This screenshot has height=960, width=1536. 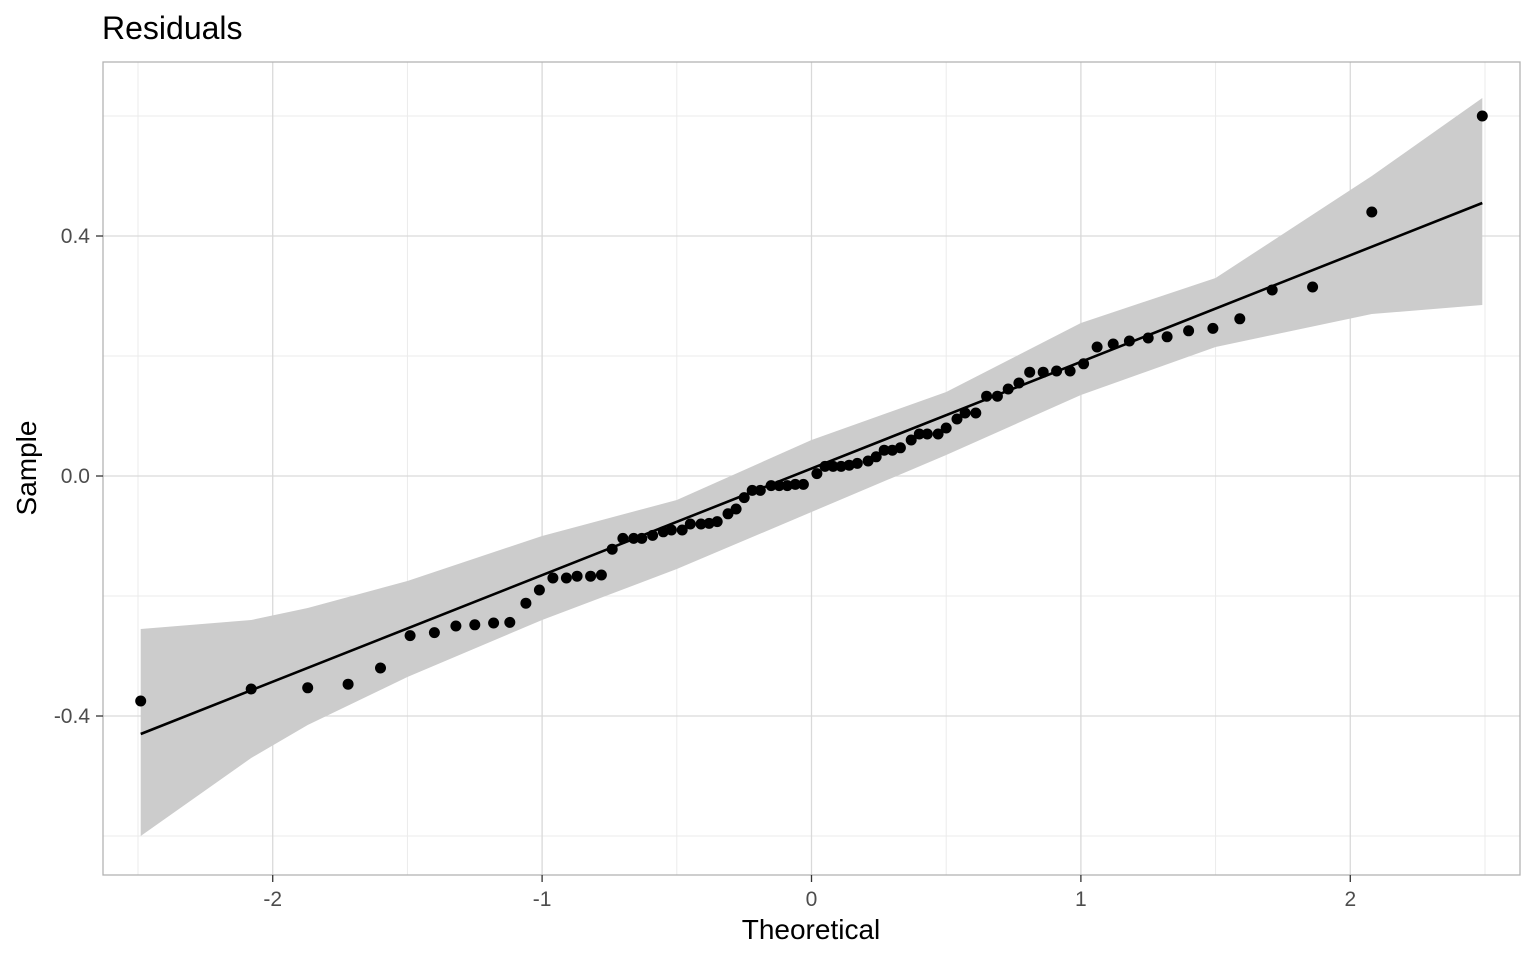 I want to click on x-tick-label: -1, so click(x=542, y=899).